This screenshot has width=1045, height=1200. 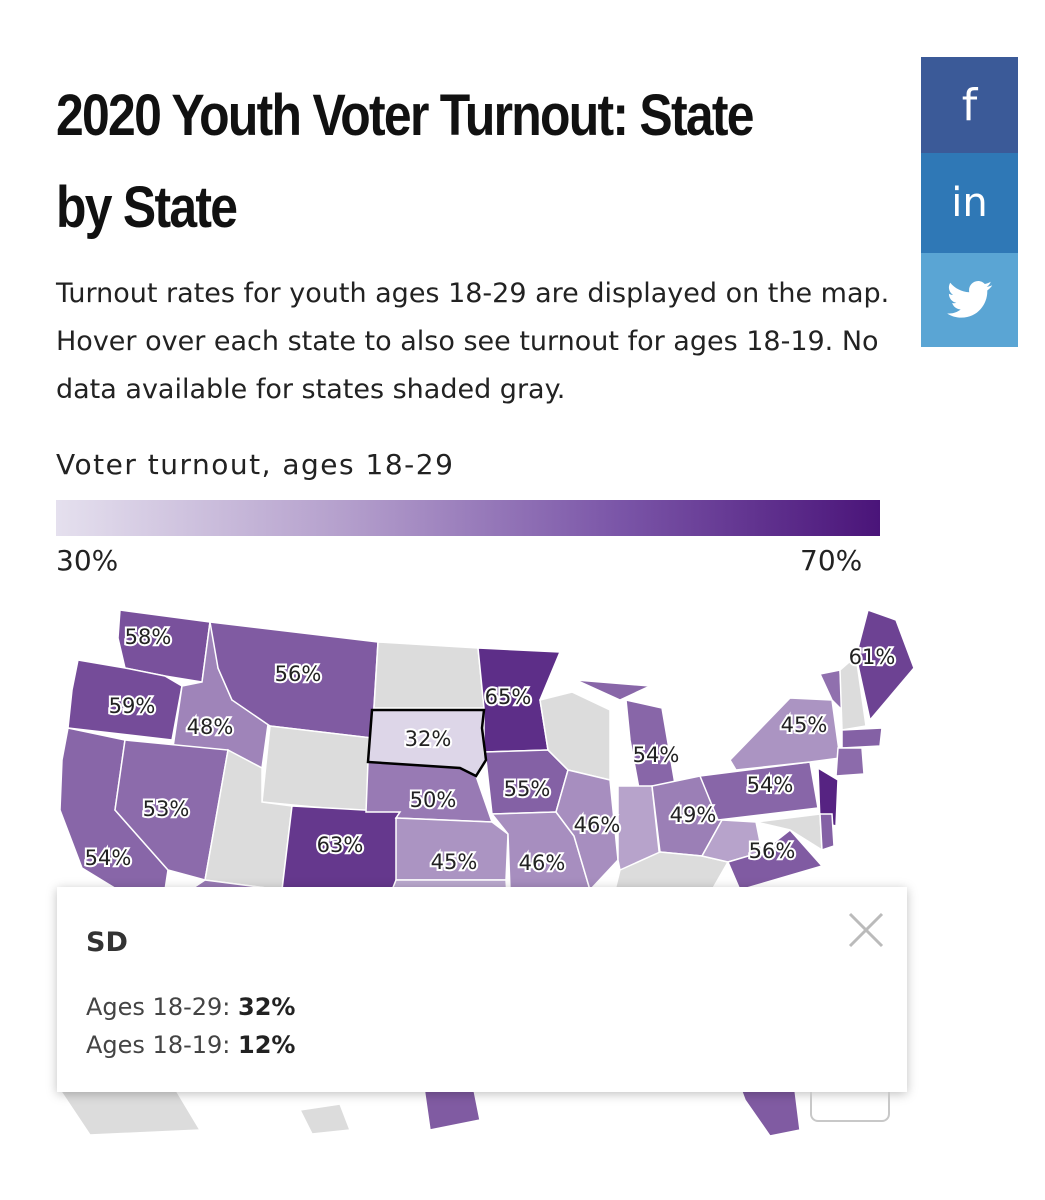 I want to click on share-bar: f in, so click(x=969, y=202).